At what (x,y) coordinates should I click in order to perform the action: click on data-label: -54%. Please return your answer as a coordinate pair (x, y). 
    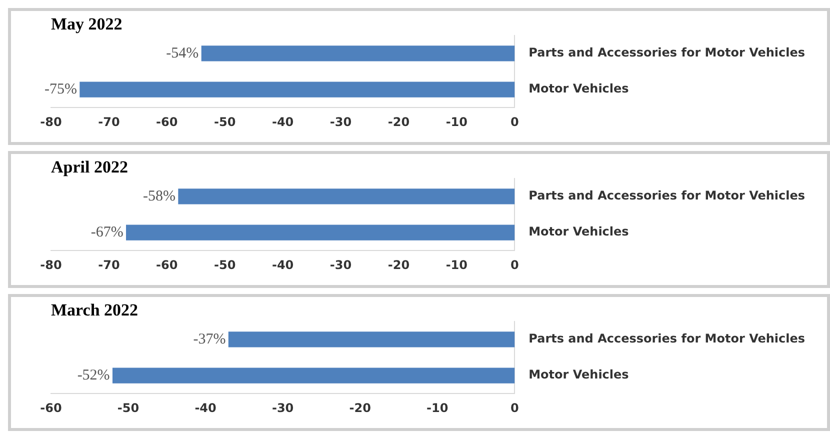
    Looking at the image, I should click on (182, 53).